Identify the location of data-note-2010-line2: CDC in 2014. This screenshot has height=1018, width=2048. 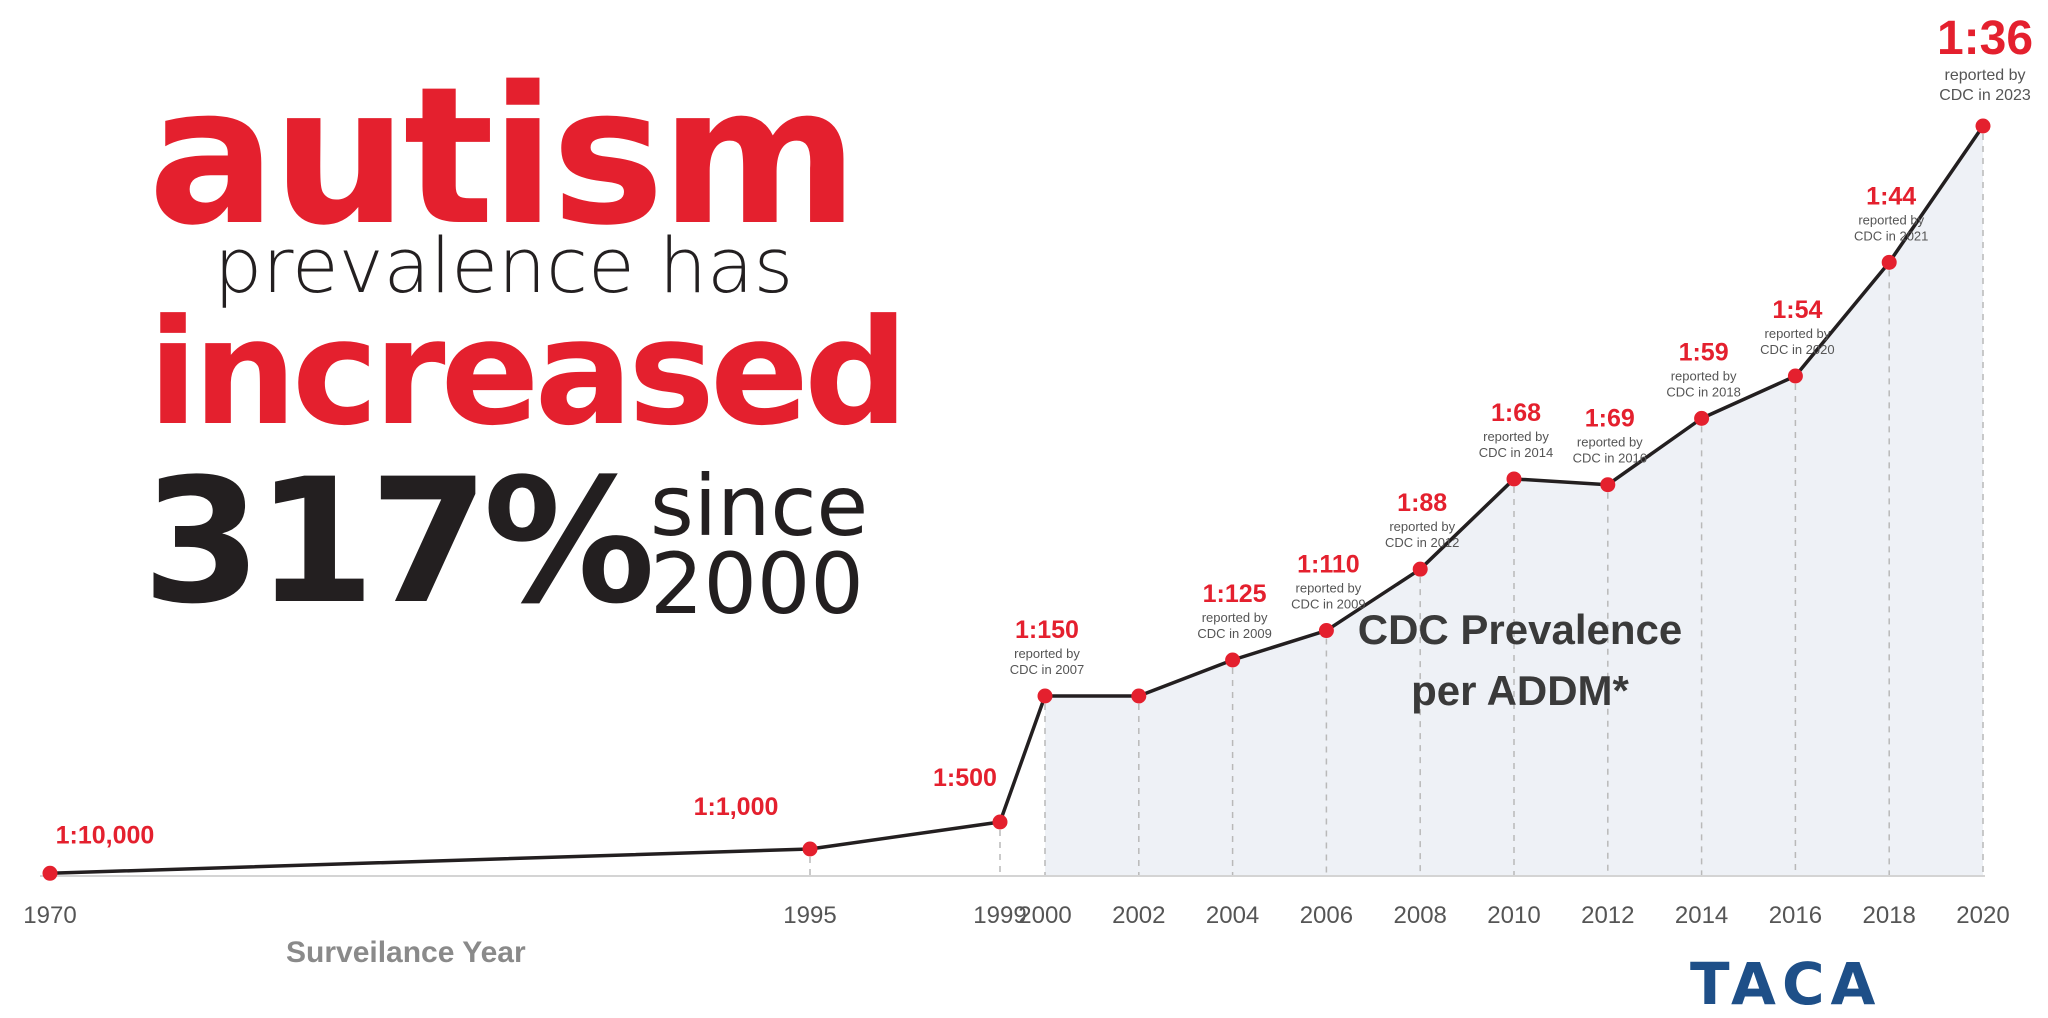
(1516, 452).